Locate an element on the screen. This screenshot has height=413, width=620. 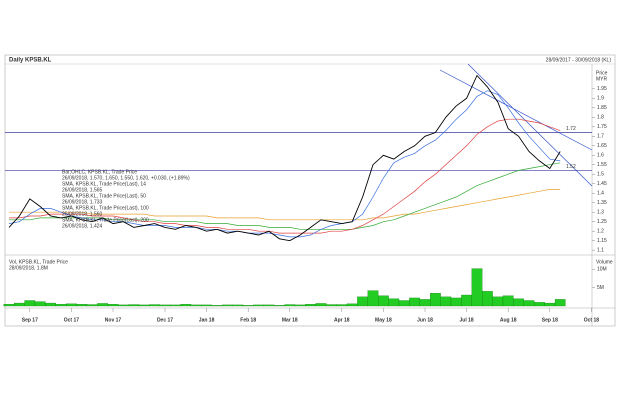
y-tick-label: 5M is located at coordinates (600, 288).